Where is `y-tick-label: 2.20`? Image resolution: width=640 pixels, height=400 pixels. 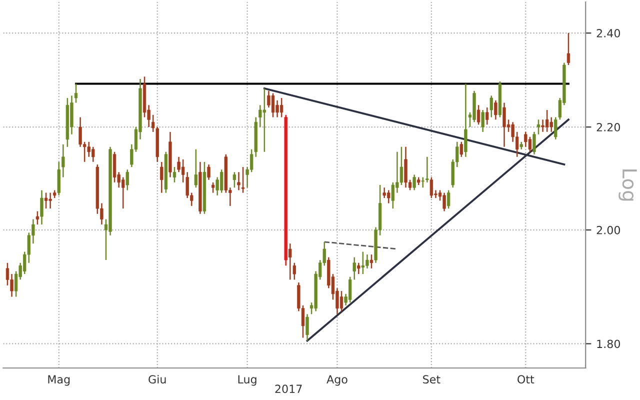 y-tick-label: 2.20 is located at coordinates (608, 127).